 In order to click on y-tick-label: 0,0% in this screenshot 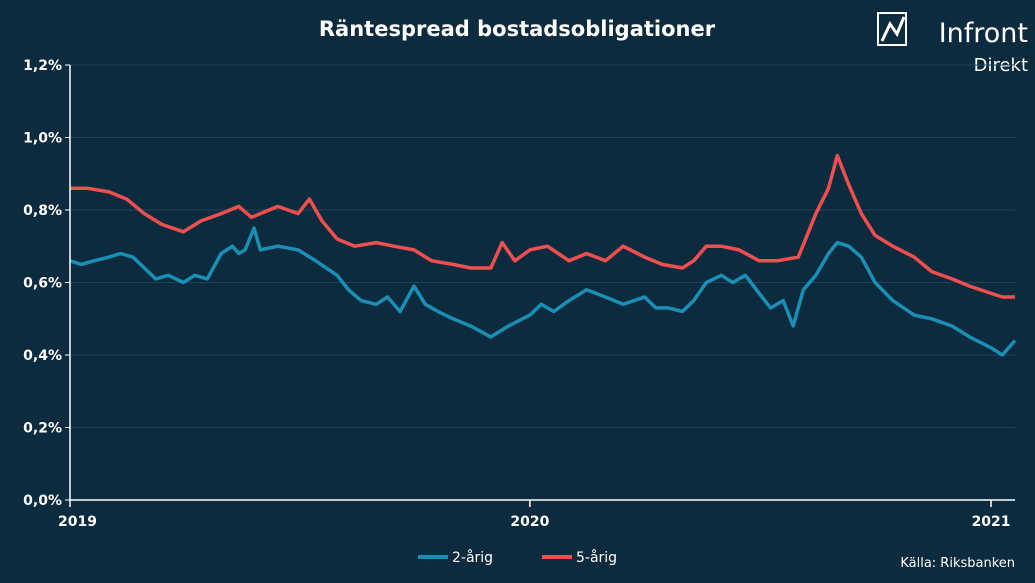, I will do `click(42, 501)`.